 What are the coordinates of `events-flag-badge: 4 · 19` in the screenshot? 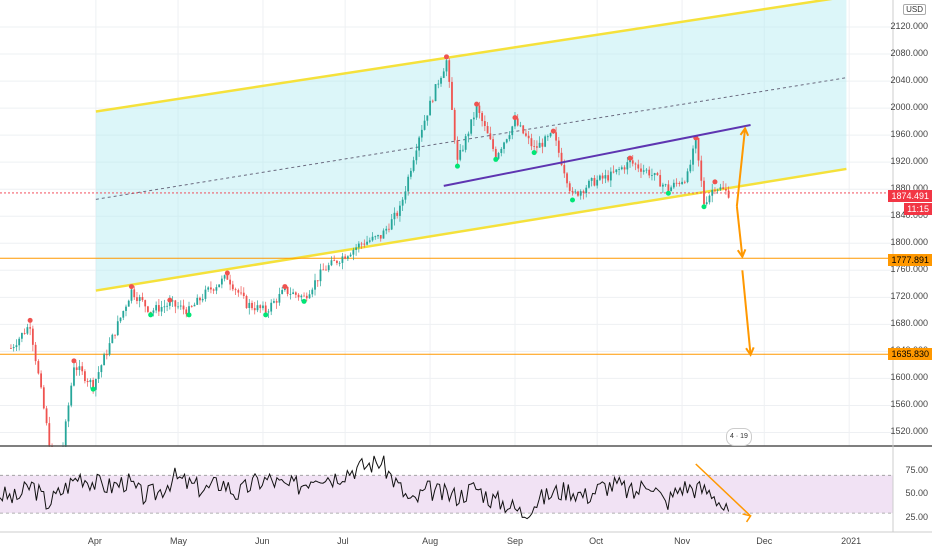 It's located at (739, 437).